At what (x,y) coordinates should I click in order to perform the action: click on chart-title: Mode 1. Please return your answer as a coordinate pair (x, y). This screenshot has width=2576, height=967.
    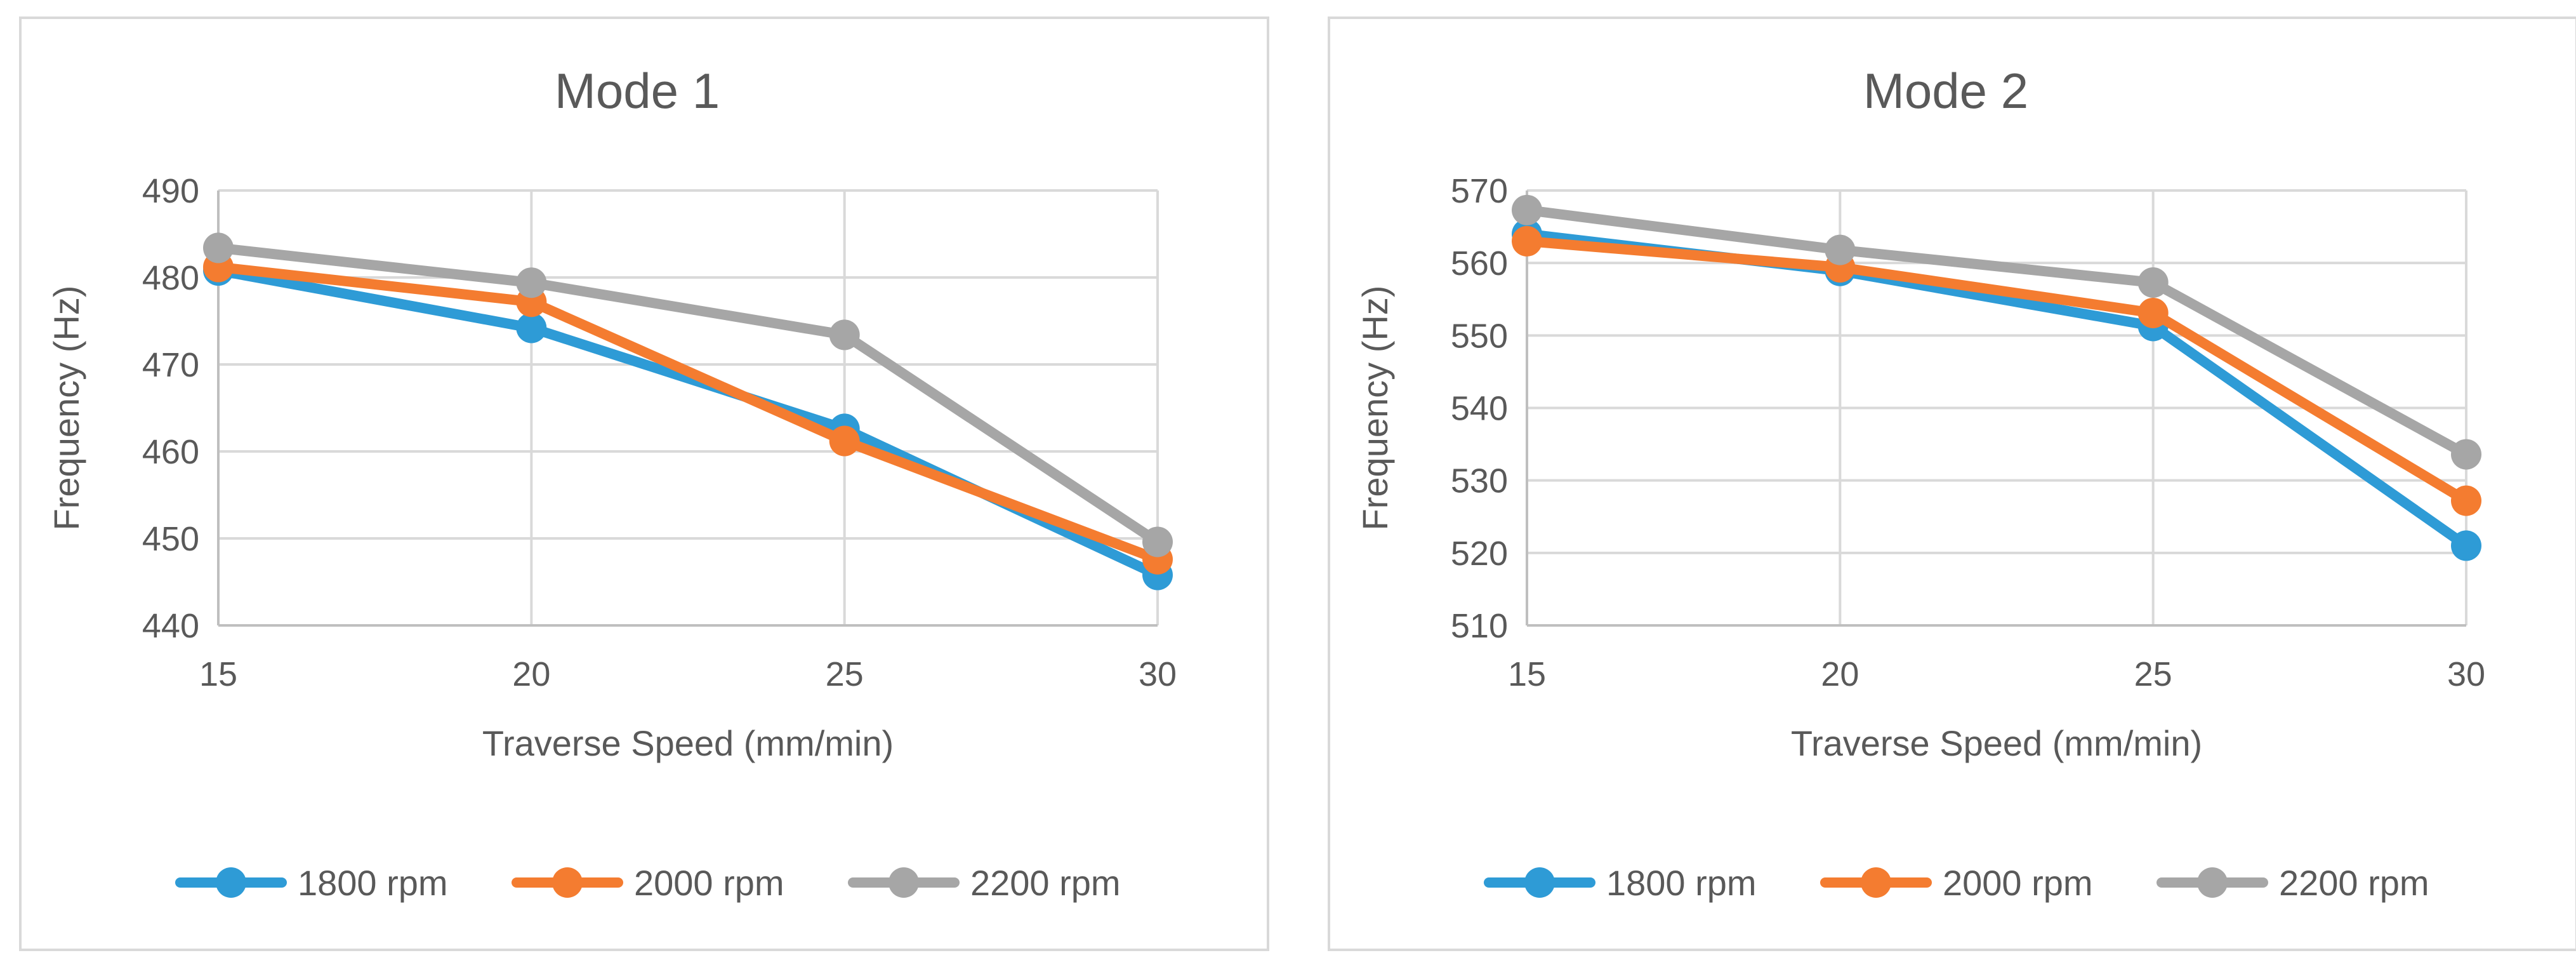
    Looking at the image, I should click on (637, 91).